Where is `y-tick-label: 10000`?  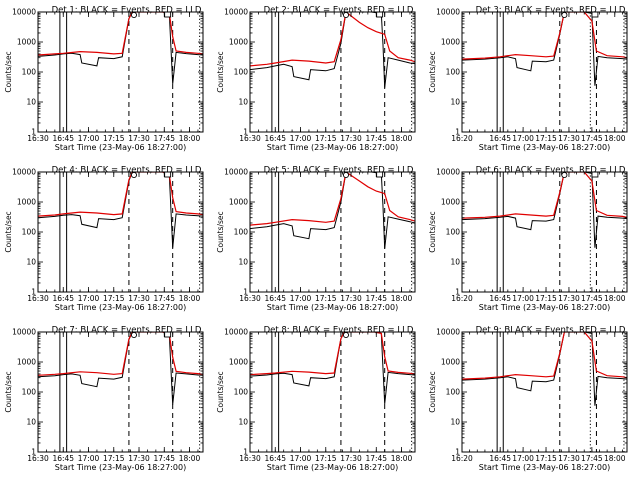 y-tick-label: 10000 is located at coordinates (448, 12).